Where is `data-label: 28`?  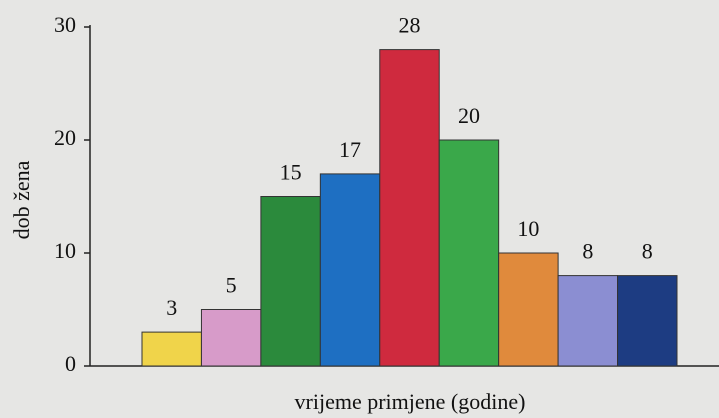
data-label: 28 is located at coordinates (410, 25).